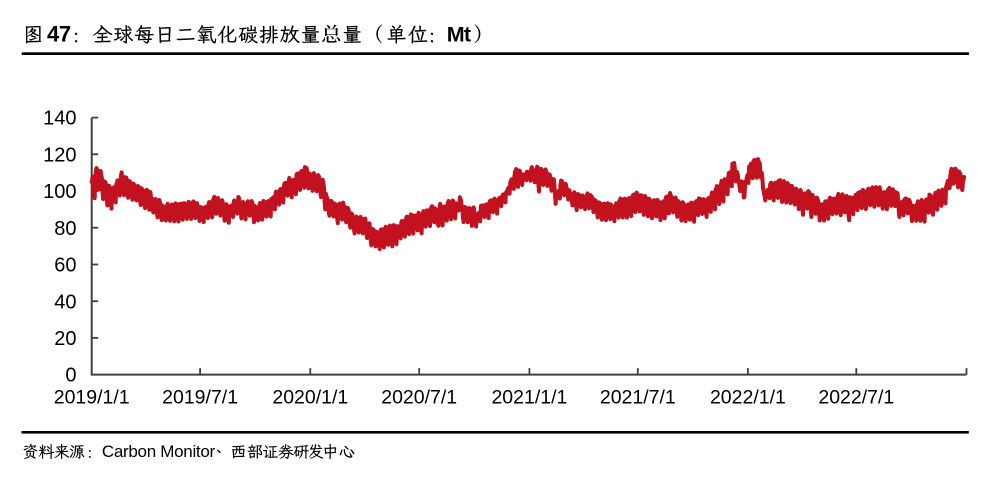 The width and height of the screenshot is (1000, 500). What do you see at coordinates (65, 229) in the screenshot?
I see `svg-text: 80` at bounding box center [65, 229].